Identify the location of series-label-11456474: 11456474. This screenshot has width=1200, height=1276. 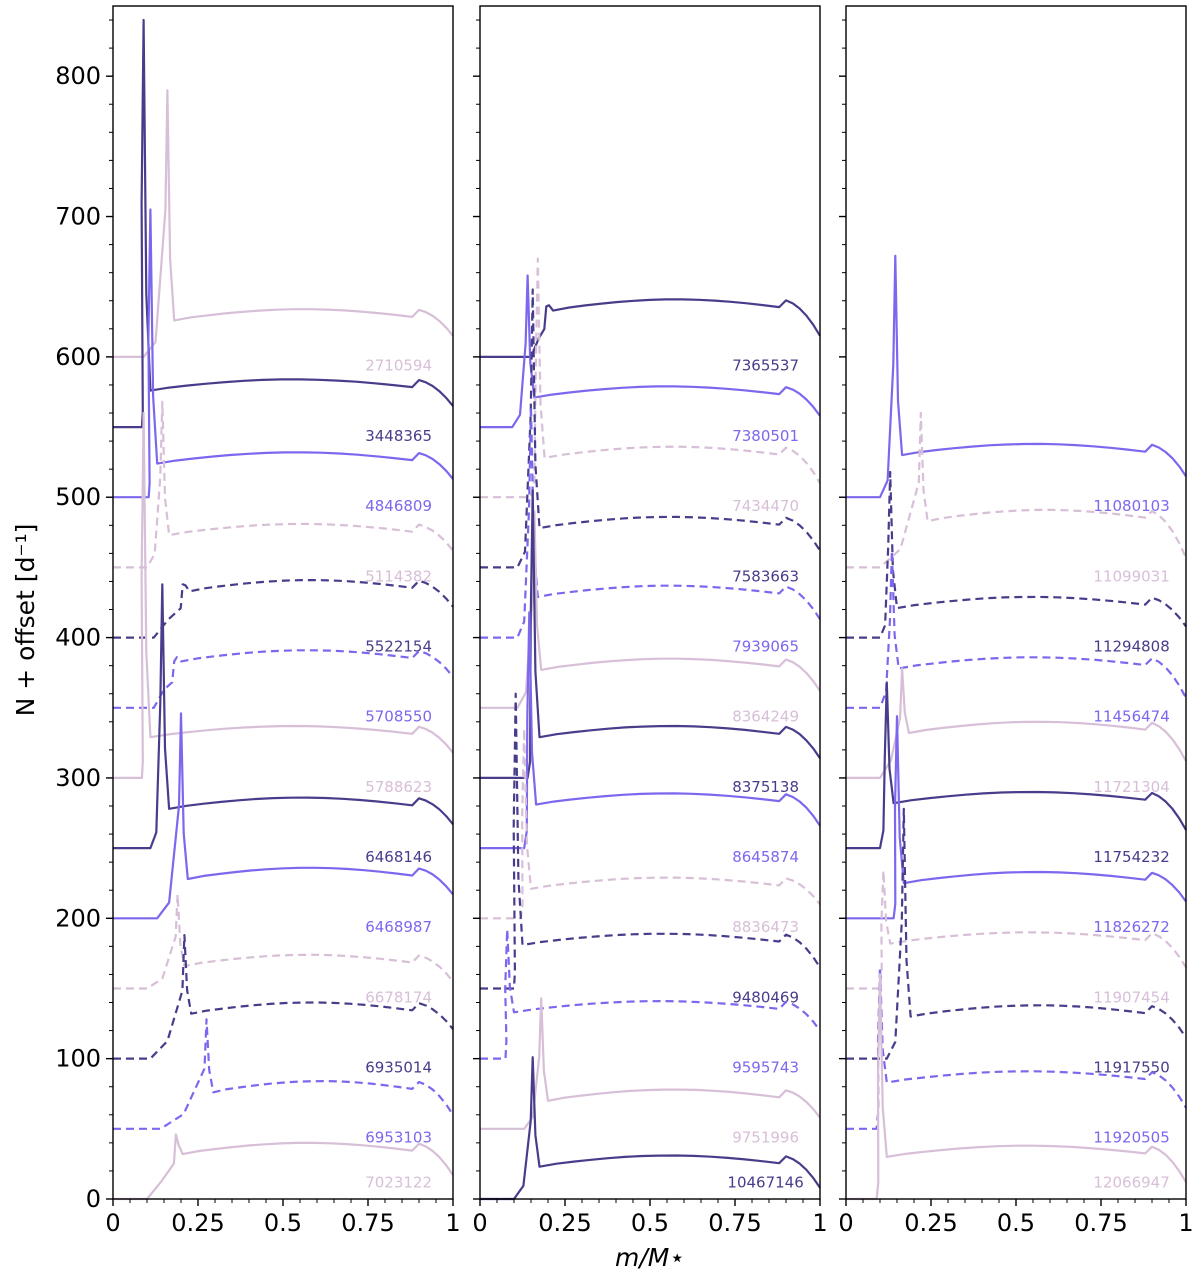
(1131, 717).